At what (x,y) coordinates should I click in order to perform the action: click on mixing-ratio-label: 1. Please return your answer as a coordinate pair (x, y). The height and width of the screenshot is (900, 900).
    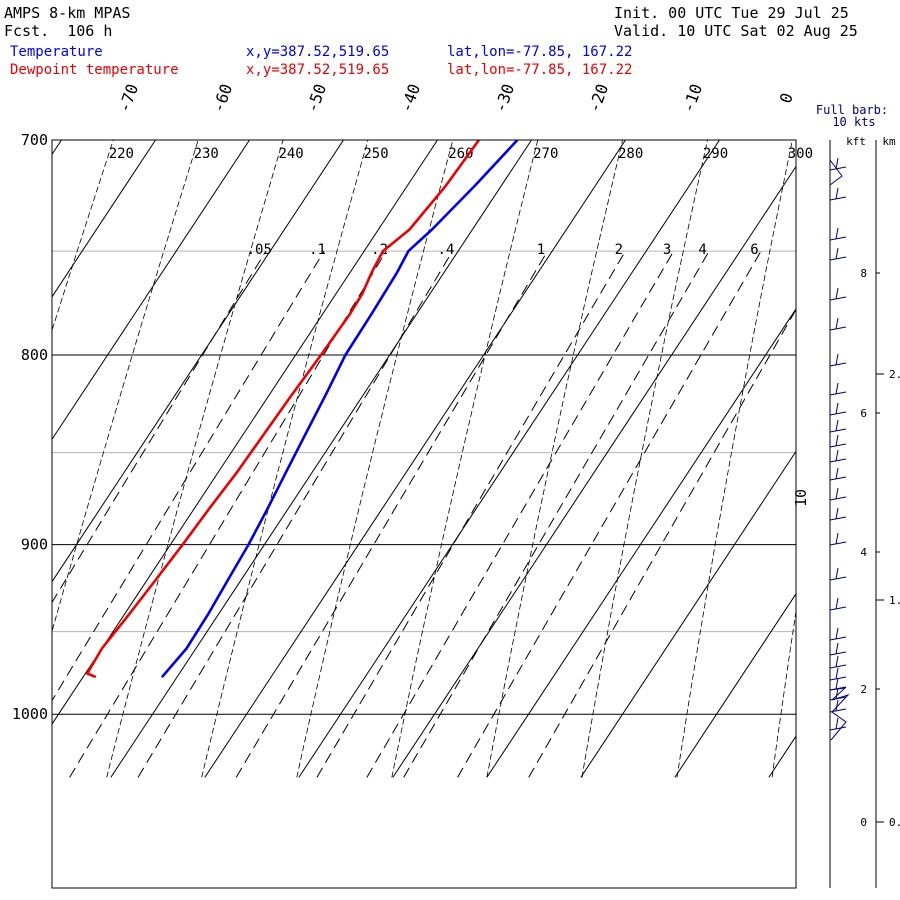
    Looking at the image, I should click on (541, 250).